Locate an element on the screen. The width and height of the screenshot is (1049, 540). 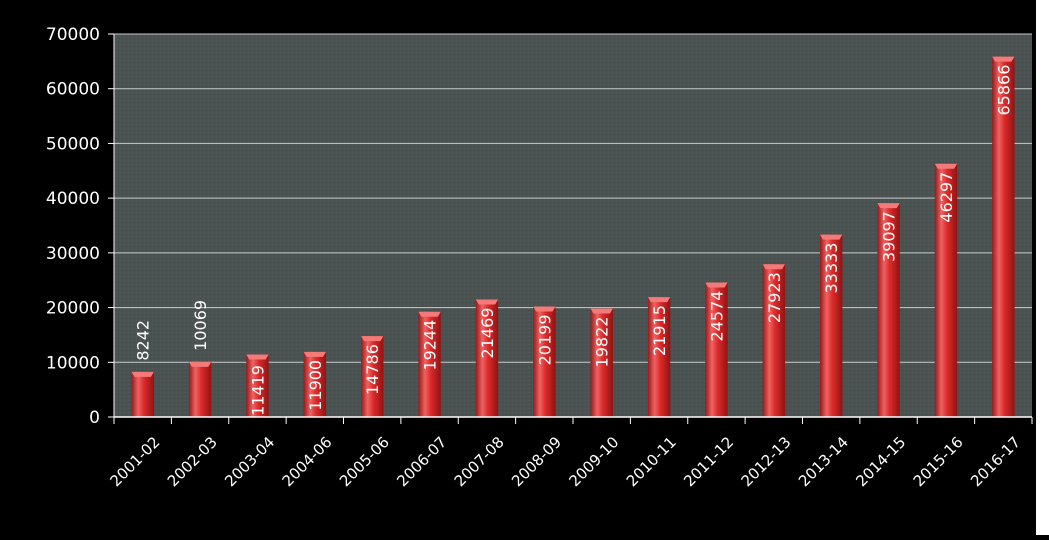
data-label: 14786 is located at coordinates (372, 369).